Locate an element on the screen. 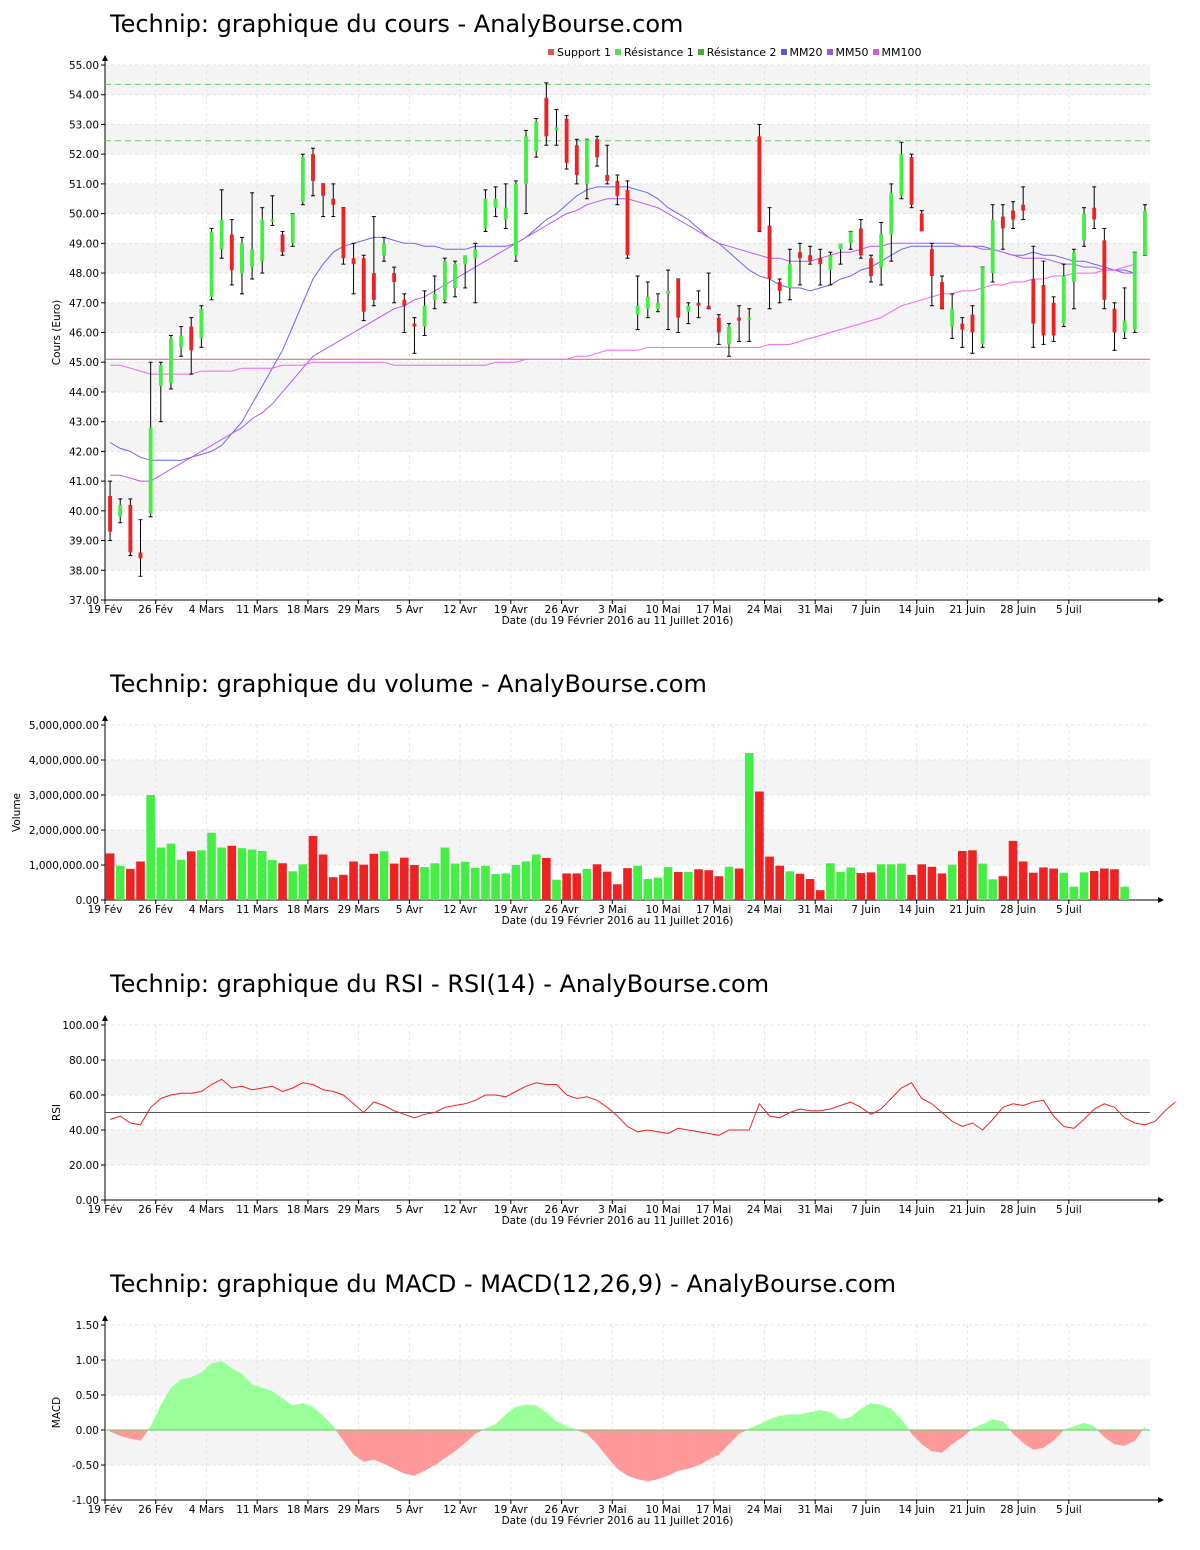  rsi-xtick-label: 5 Avr is located at coordinates (410, 1210).